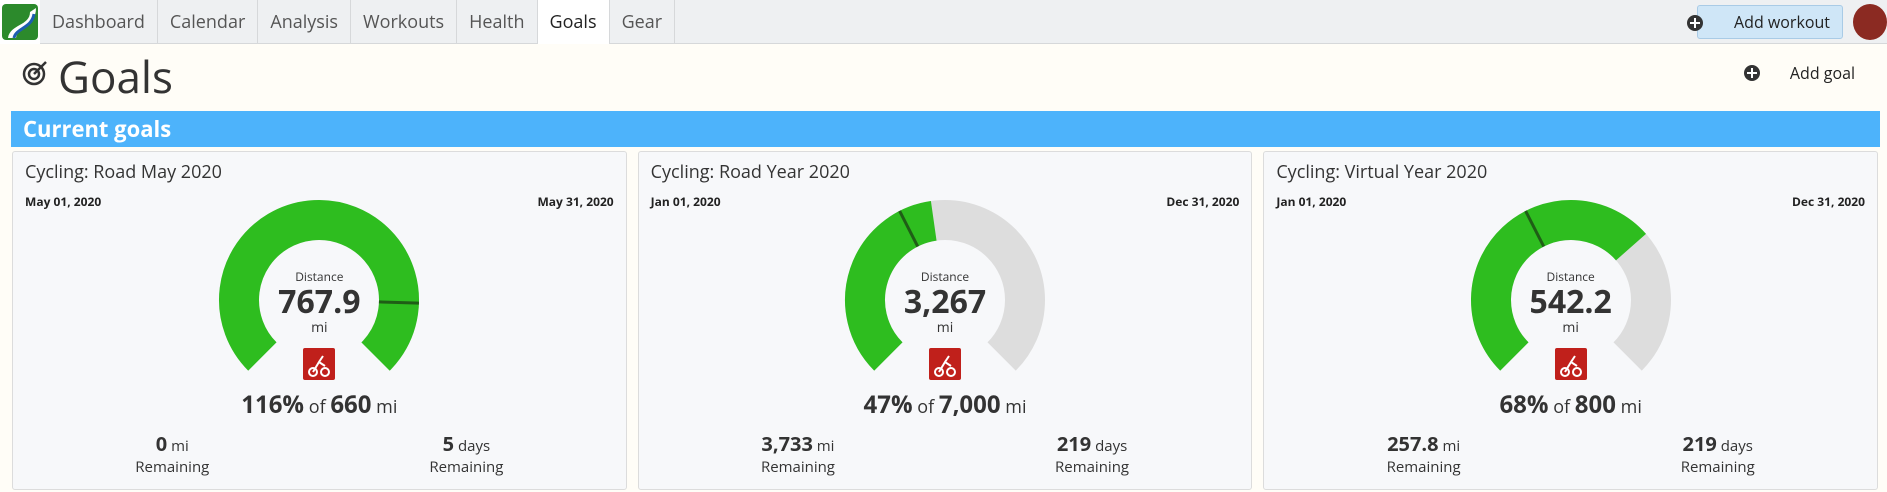 This screenshot has height=492, width=1887. Describe the element at coordinates (787, 443) in the screenshot. I see `remaining-distance: 3,733` at that location.